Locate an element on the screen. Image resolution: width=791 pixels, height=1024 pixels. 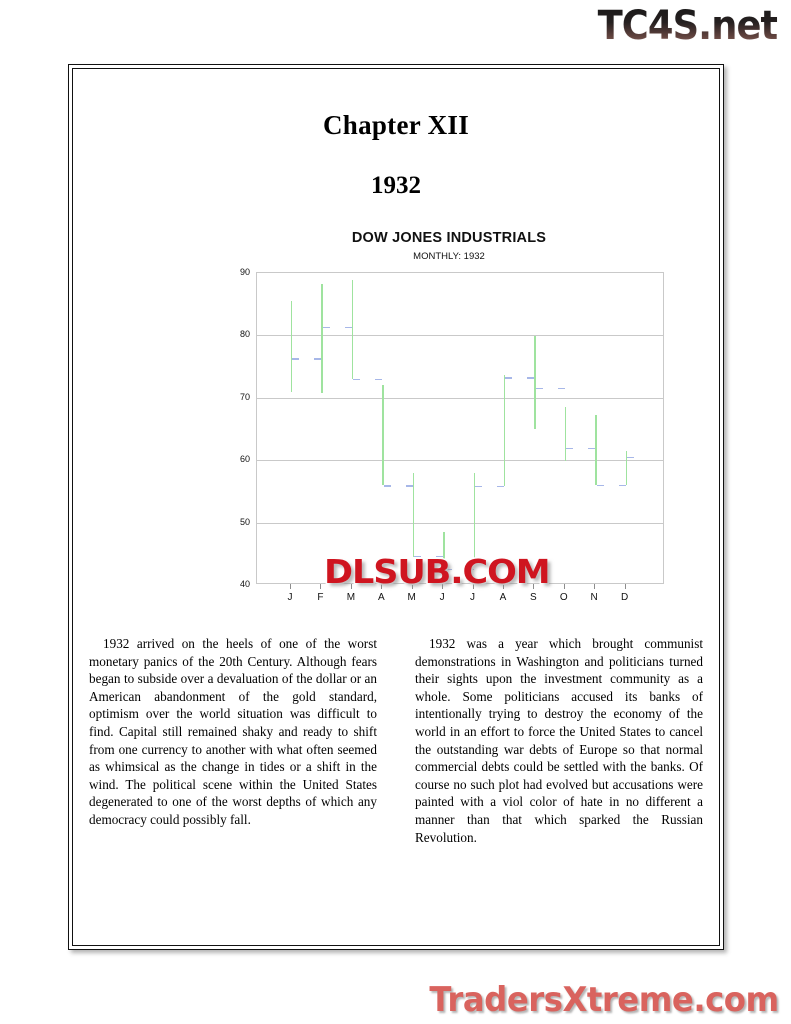
y-axis-tick-label: 40 is located at coordinates (244, 584).